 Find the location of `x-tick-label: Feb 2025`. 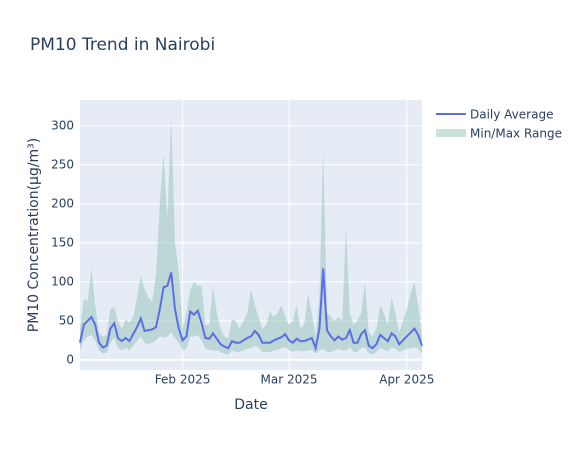

x-tick-label: Feb 2025 is located at coordinates (183, 380).